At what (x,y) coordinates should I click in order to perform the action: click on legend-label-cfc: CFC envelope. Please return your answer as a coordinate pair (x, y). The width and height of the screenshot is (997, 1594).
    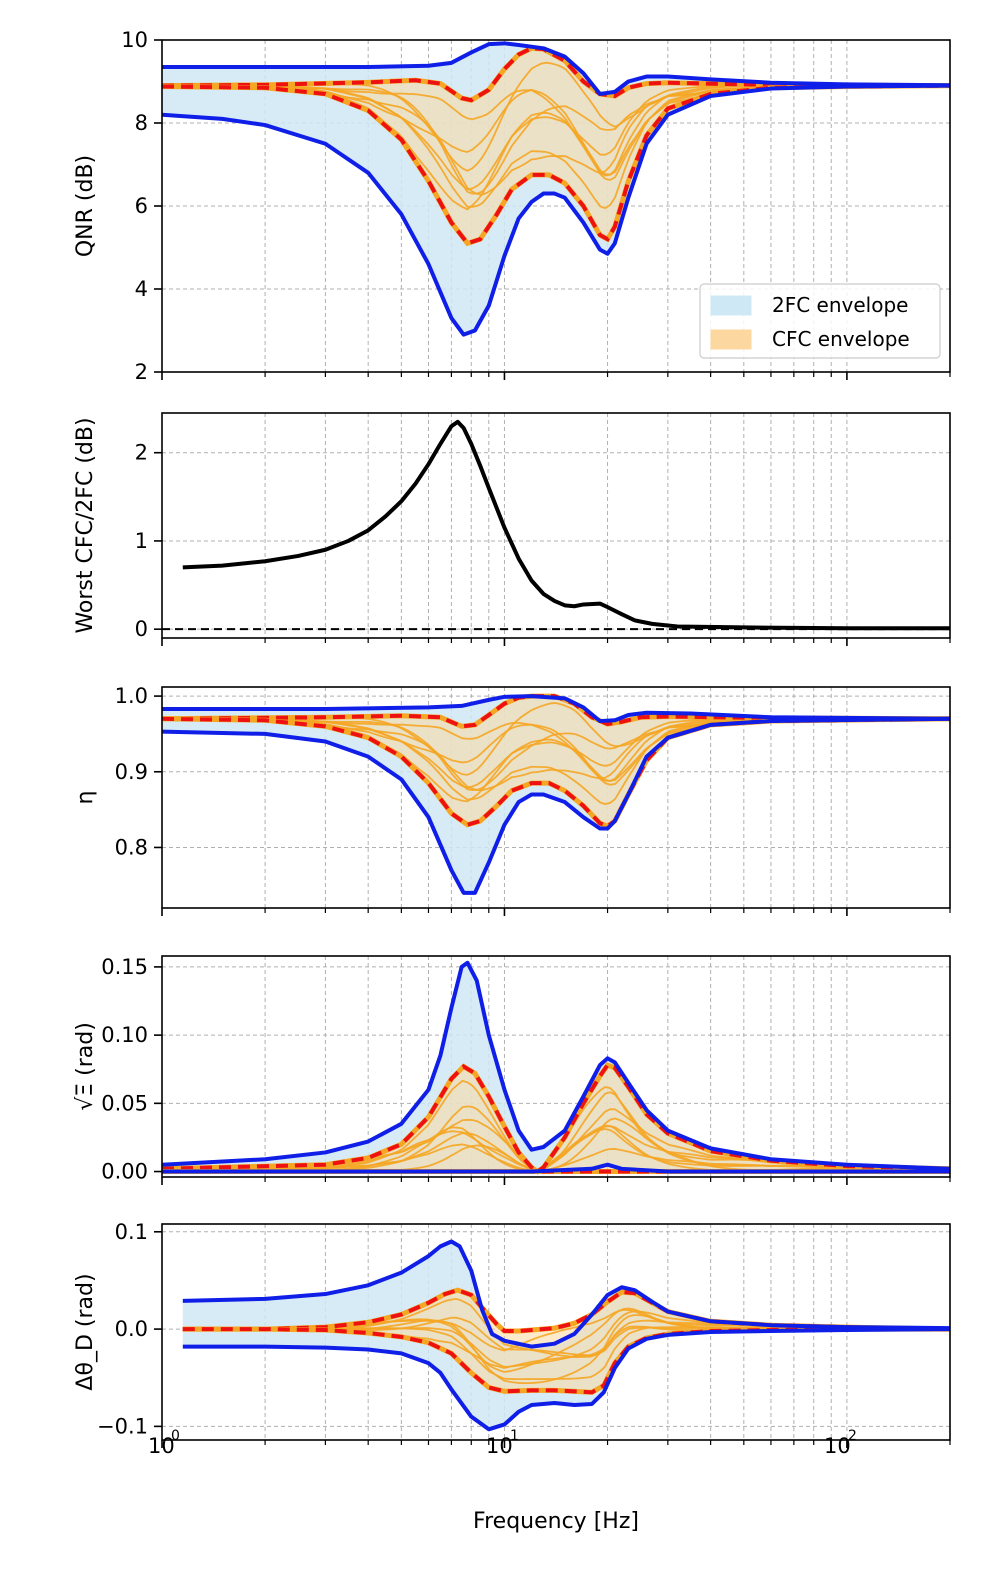
    Looking at the image, I should click on (841, 339).